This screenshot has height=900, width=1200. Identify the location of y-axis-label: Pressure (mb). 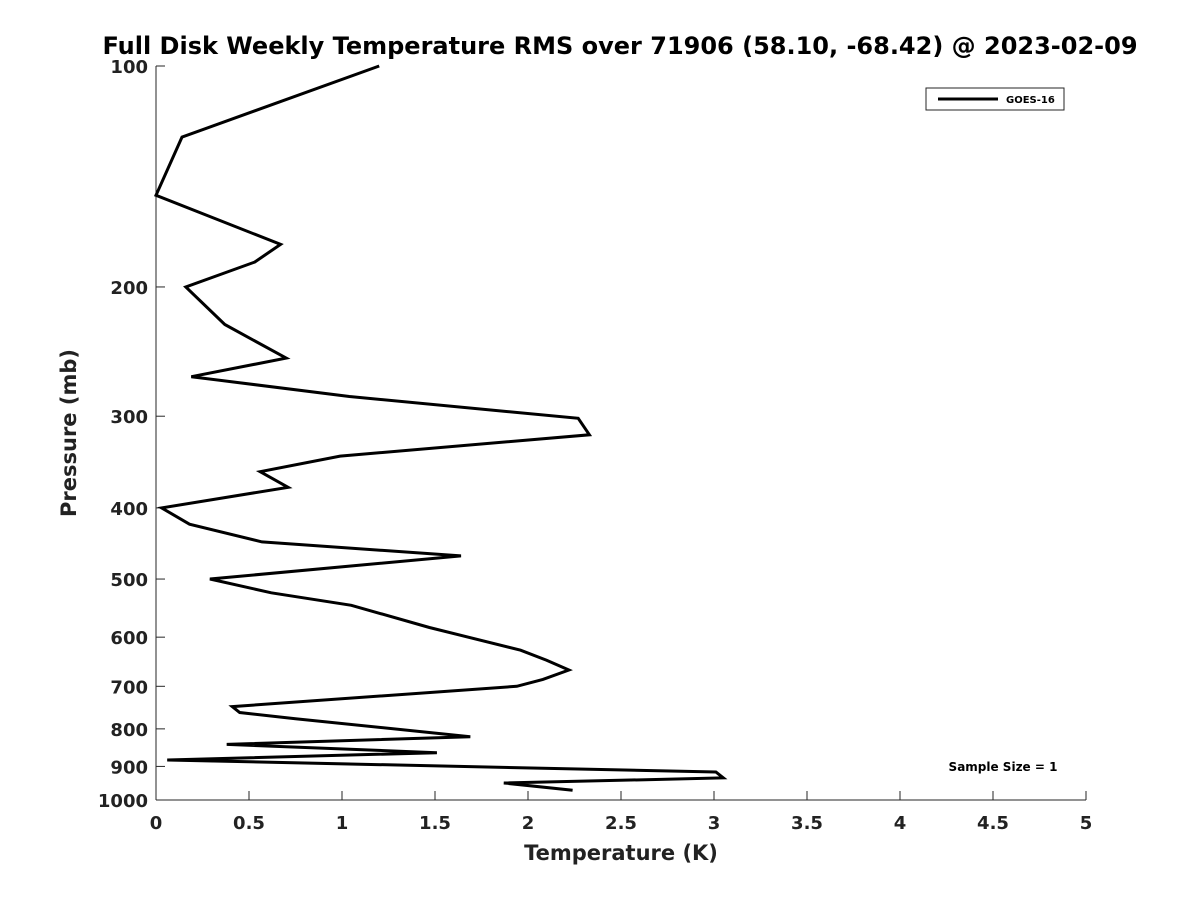
(69, 433).